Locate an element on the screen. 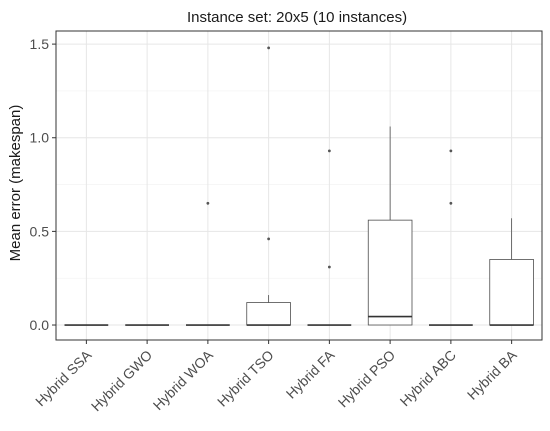 This screenshot has width=550, height=431. chart-title: Instance set: 20x5 (10 instances) is located at coordinates (297, 17).